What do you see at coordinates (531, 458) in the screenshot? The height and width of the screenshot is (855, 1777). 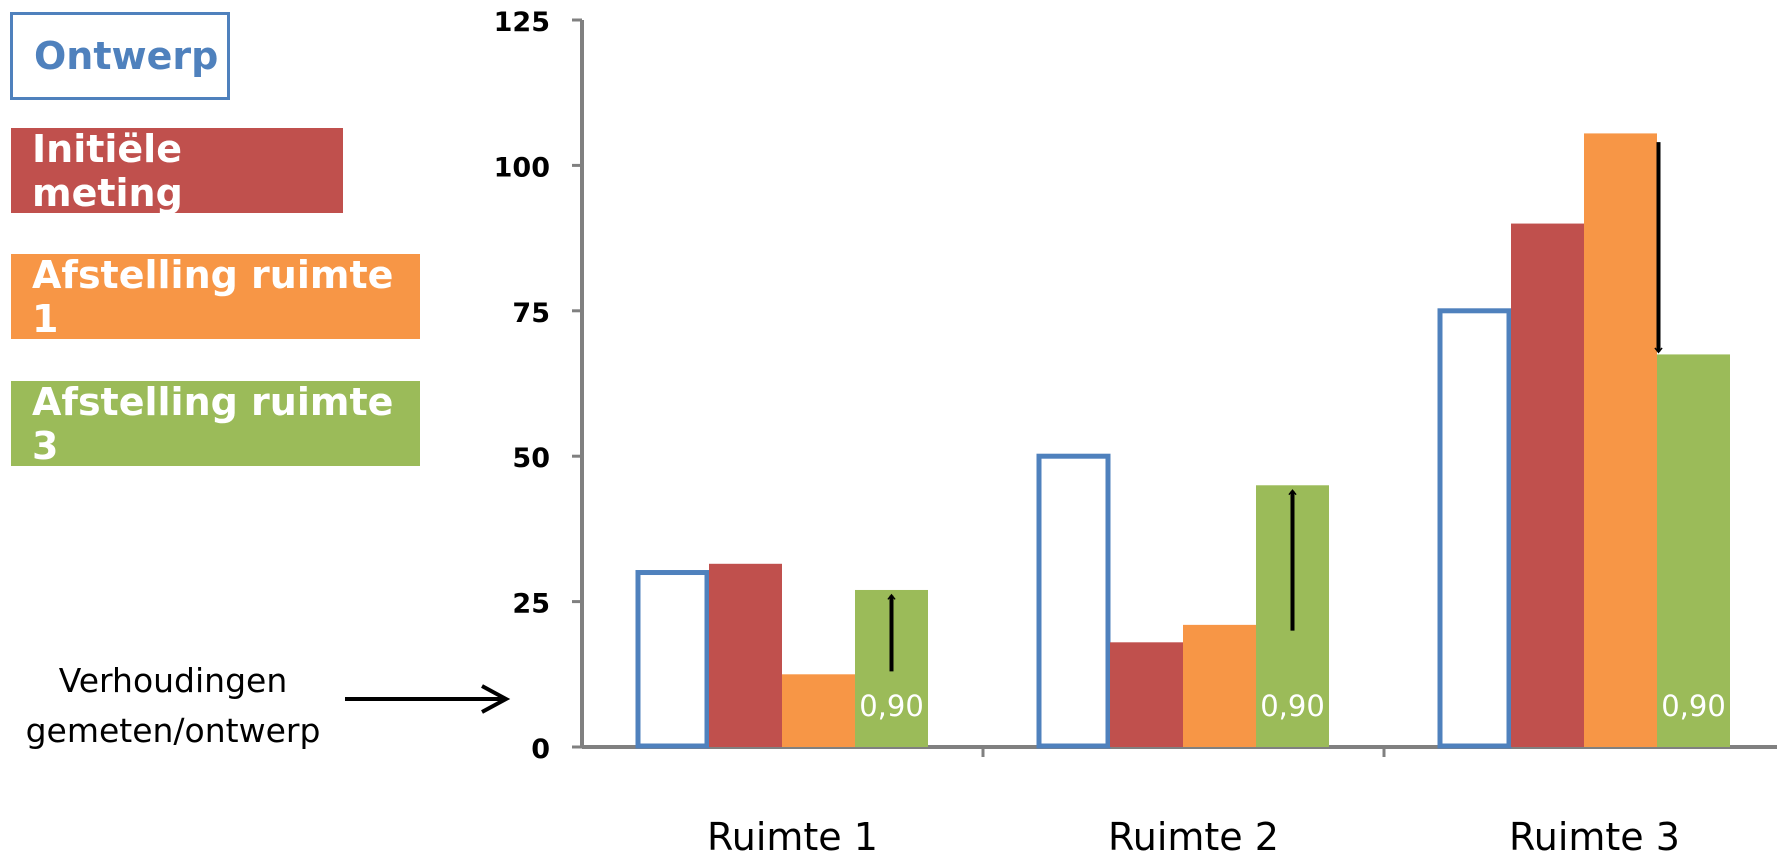 I see `y-tick-label: 50` at bounding box center [531, 458].